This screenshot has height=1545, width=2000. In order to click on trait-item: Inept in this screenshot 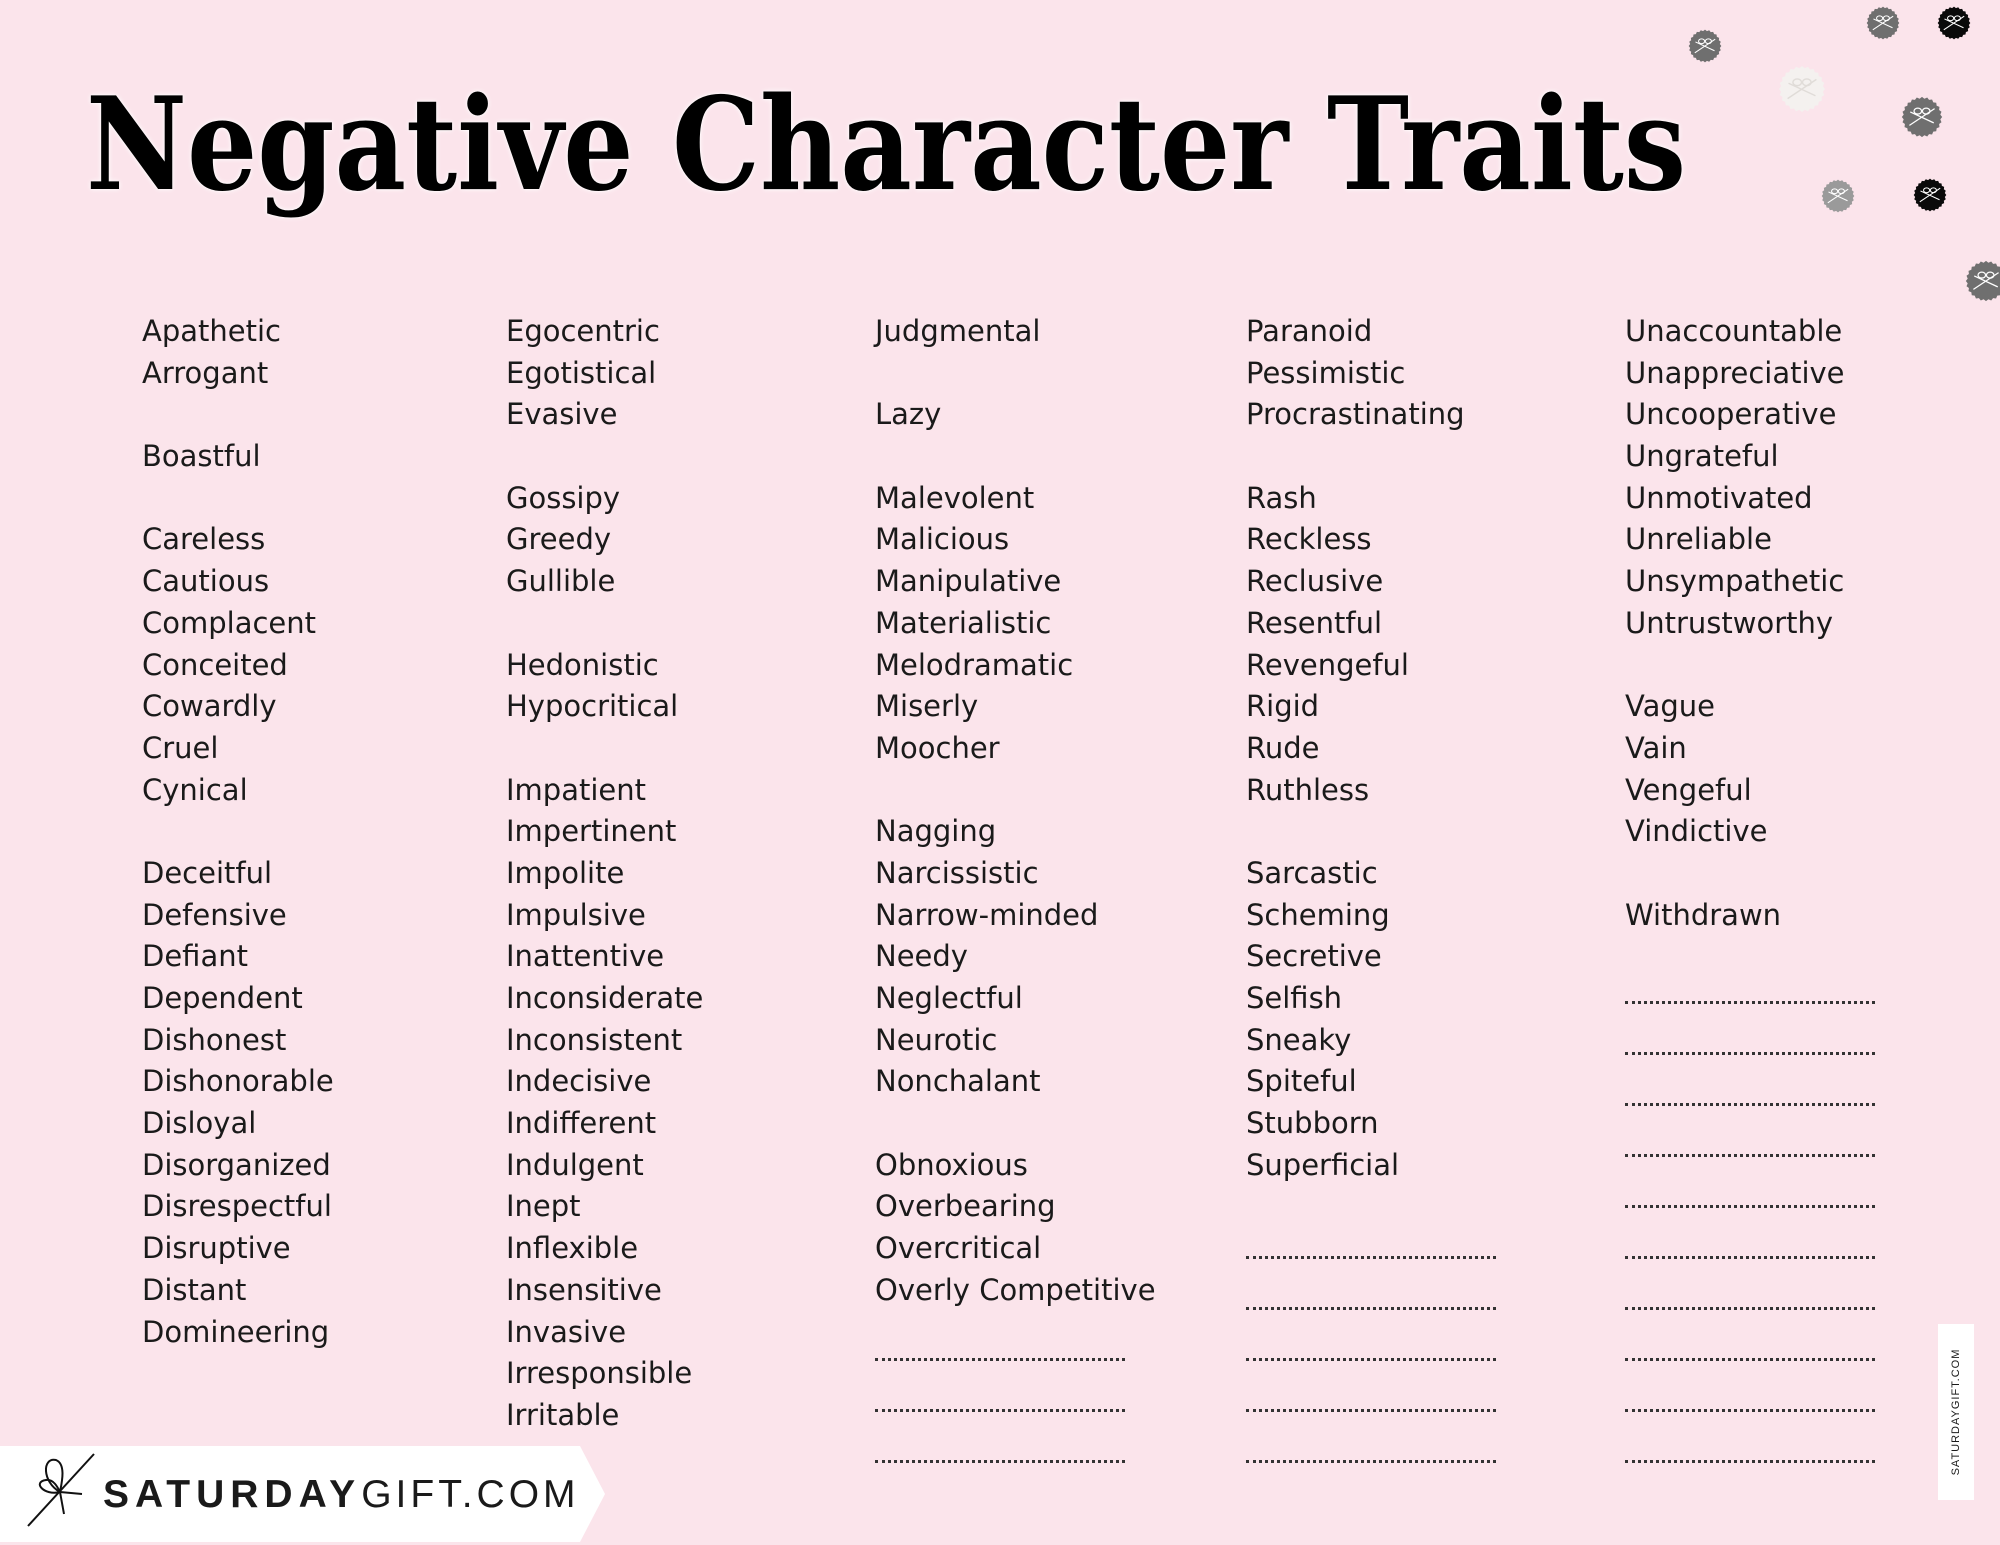, I will do `click(543, 1206)`.